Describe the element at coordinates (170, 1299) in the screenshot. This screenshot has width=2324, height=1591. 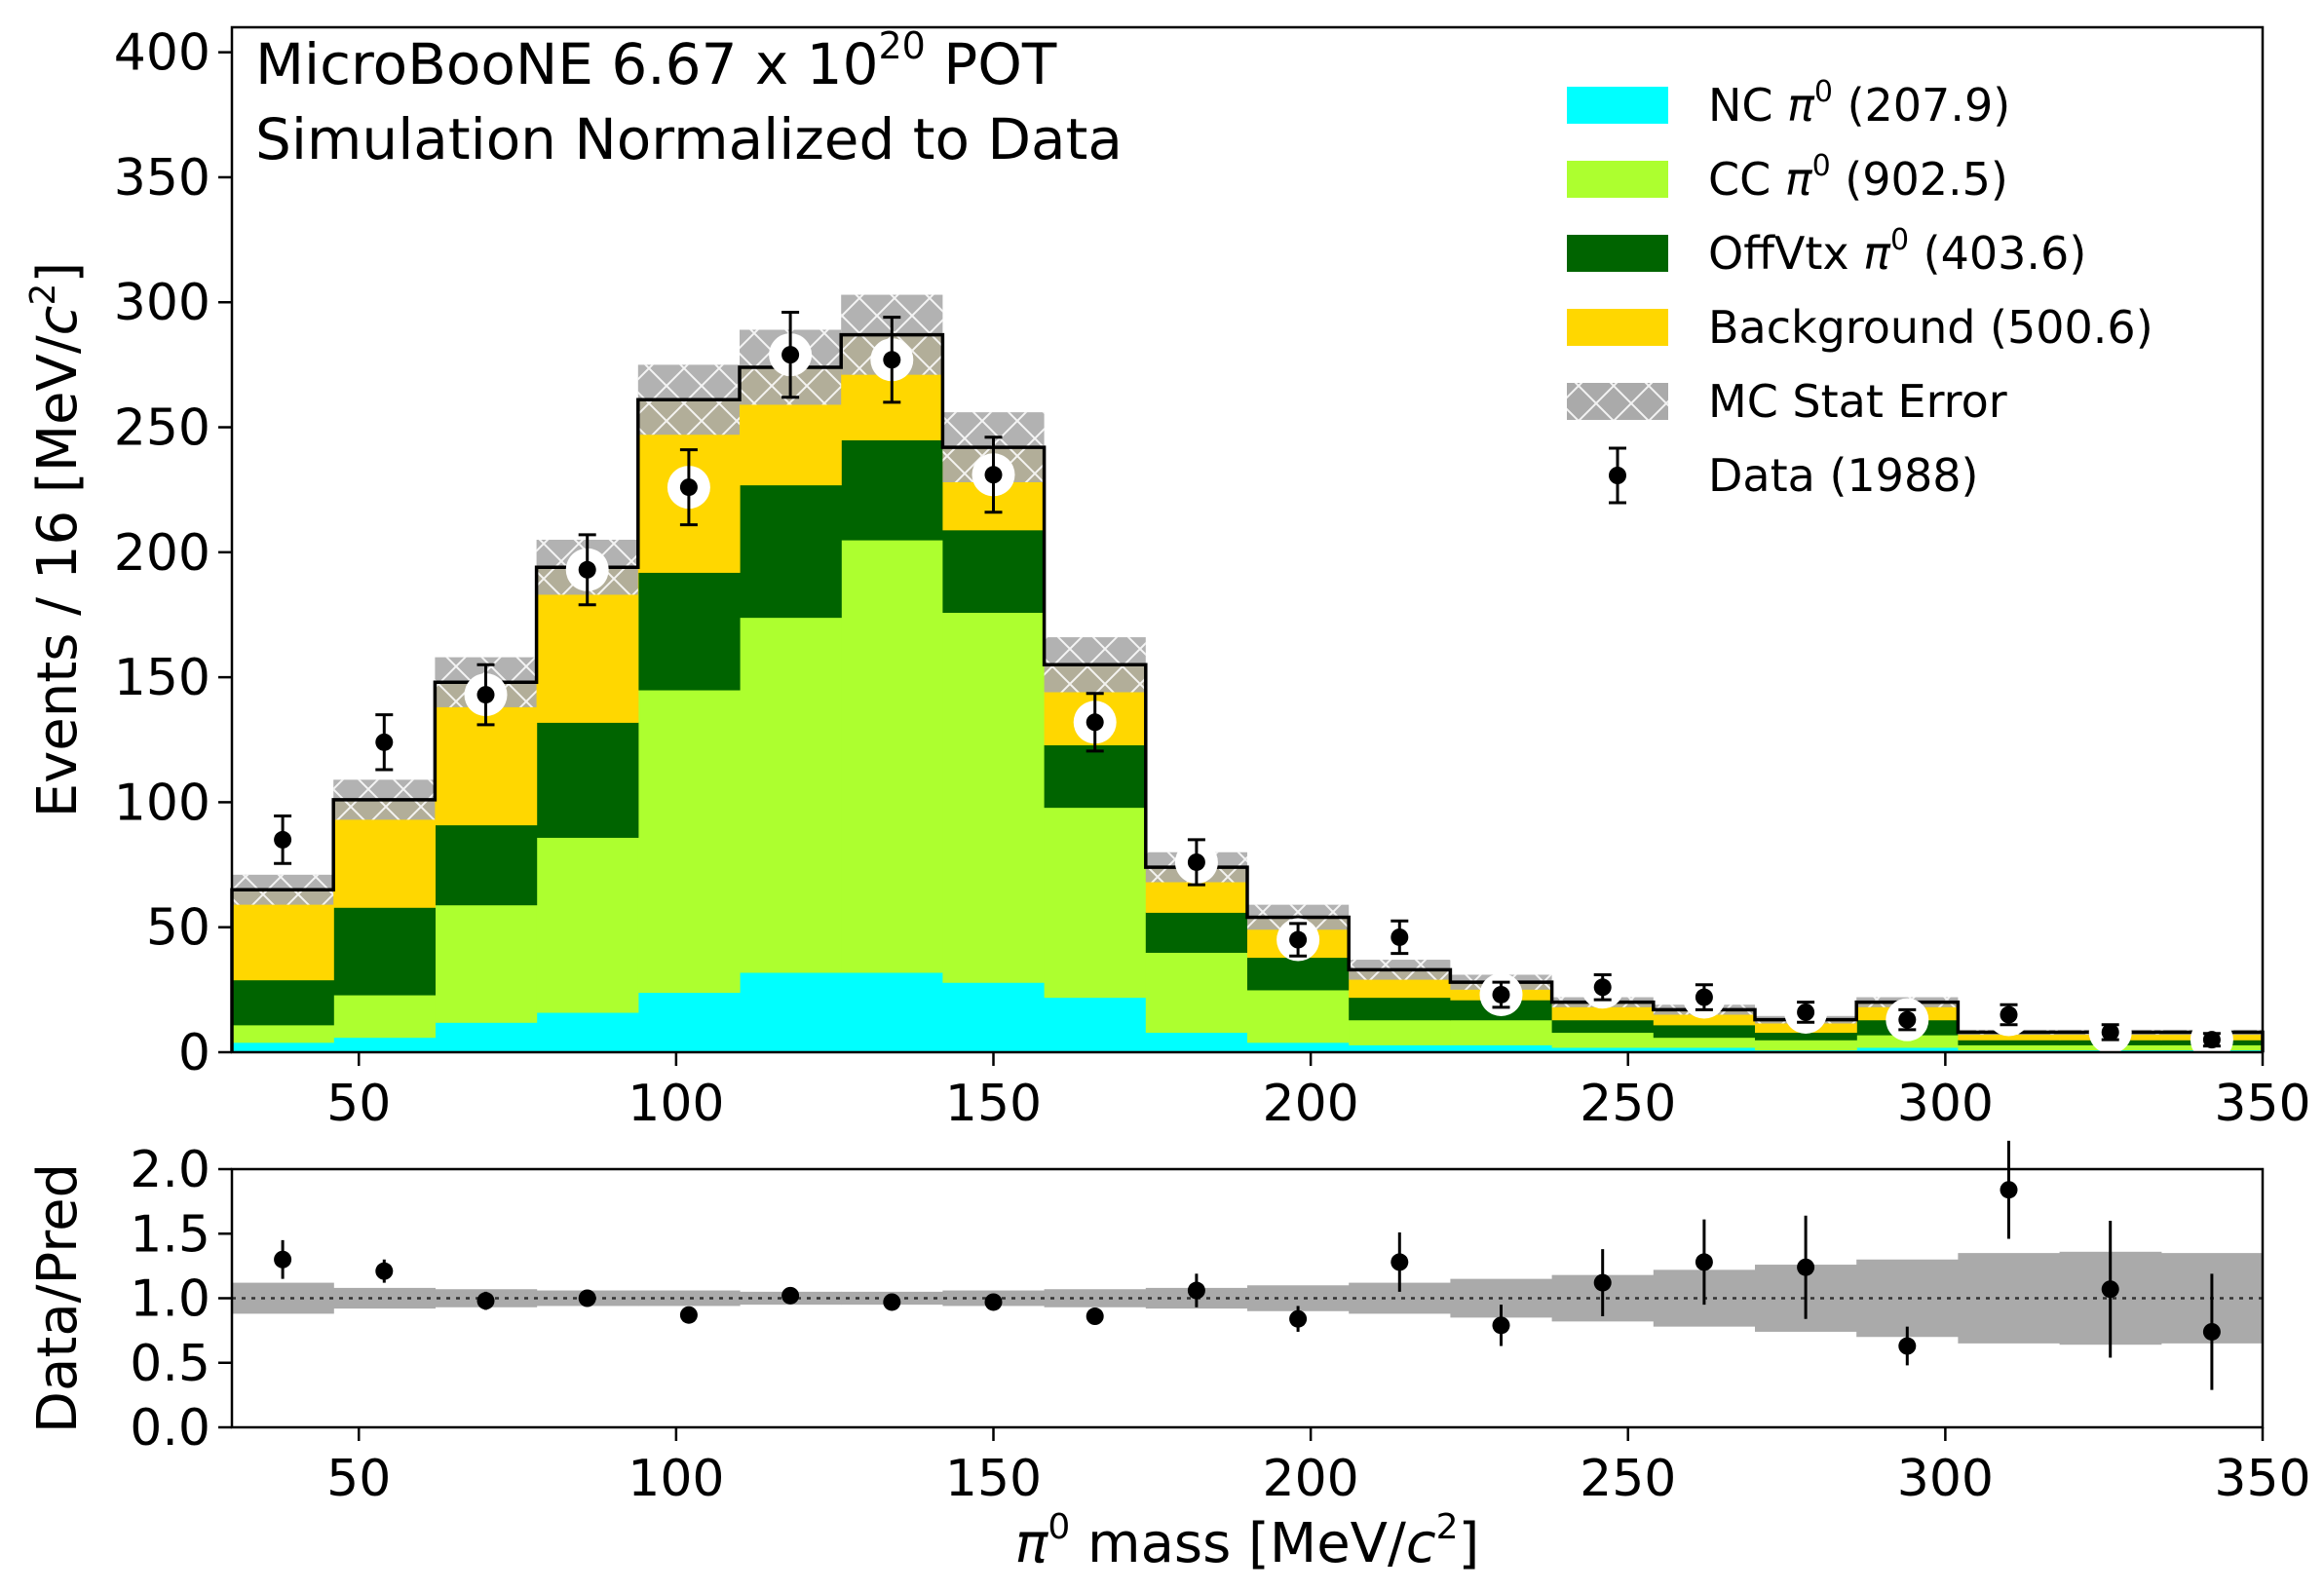
I see `ratio-y-tick-label: 1.0` at that location.